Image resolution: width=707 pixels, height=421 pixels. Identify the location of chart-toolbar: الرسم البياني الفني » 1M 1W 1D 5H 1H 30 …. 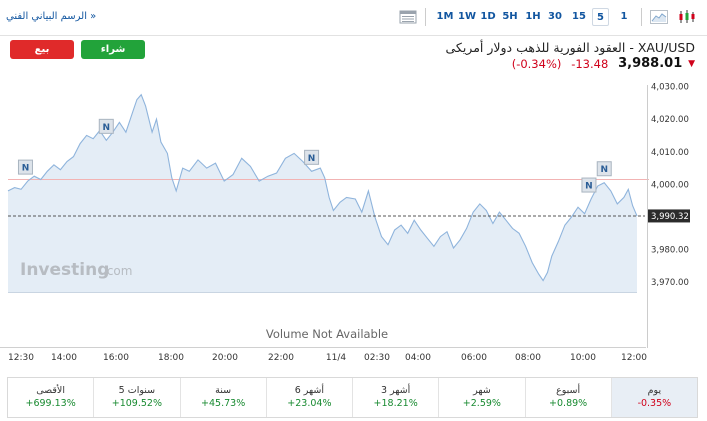
(353, 18).